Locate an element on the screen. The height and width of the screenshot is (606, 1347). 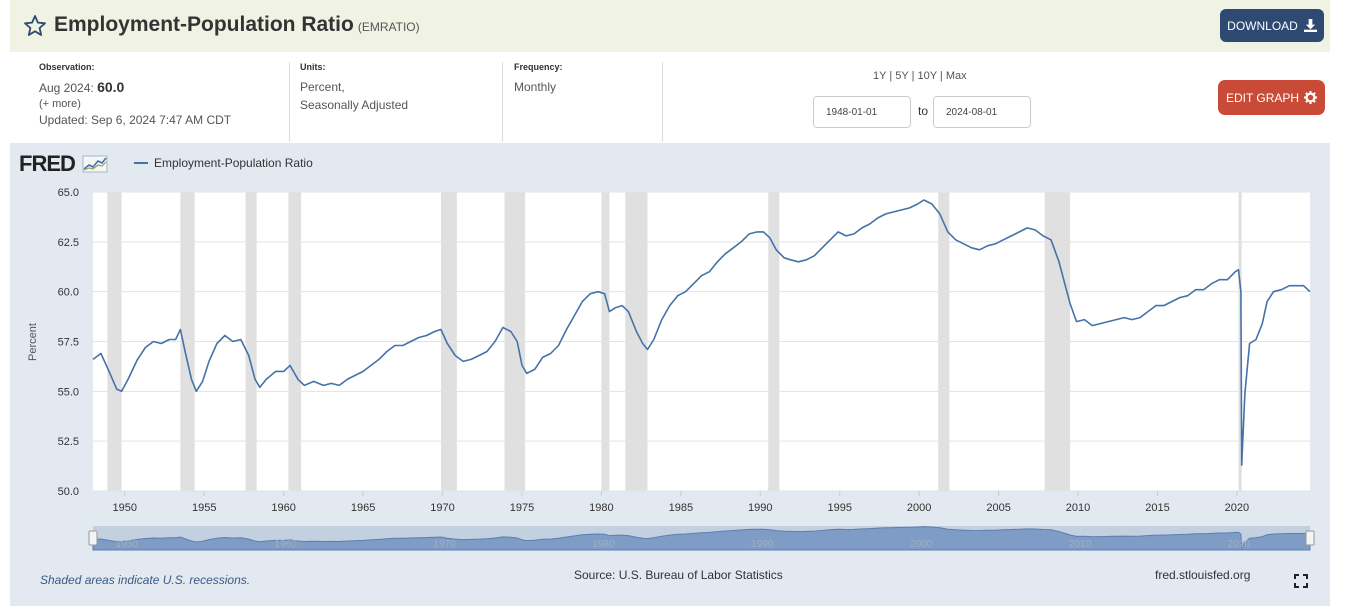
fred-logo: FRED is located at coordinates (63, 164).